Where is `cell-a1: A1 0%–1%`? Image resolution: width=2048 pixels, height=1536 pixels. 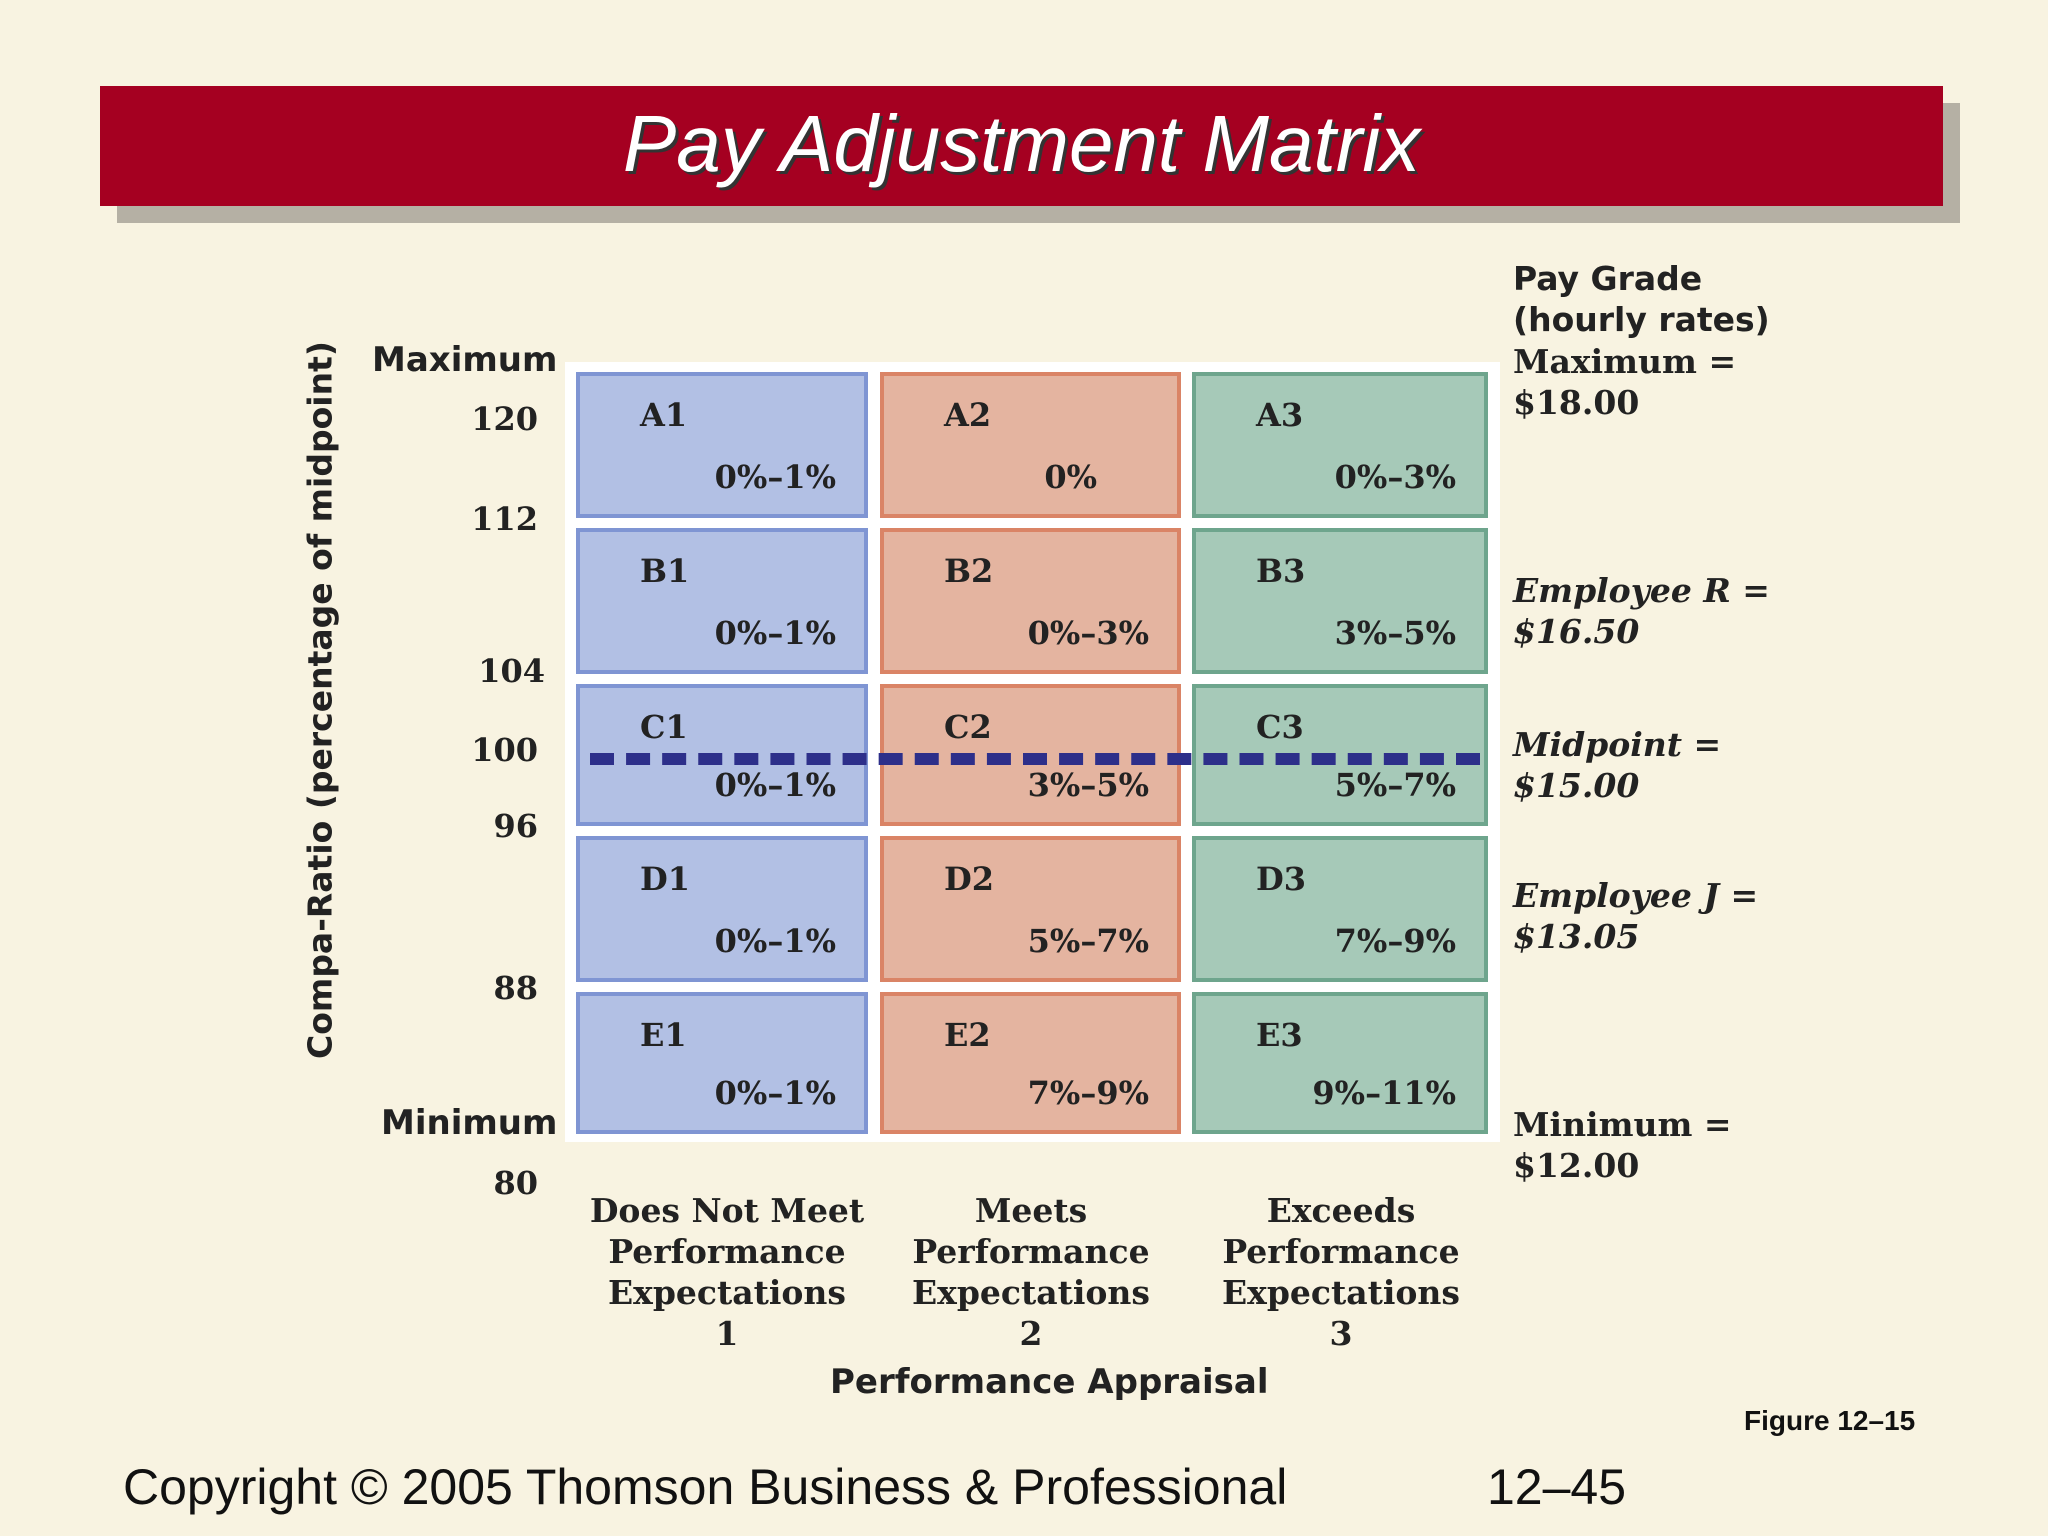 cell-a1: A1 0%–1% is located at coordinates (722, 445).